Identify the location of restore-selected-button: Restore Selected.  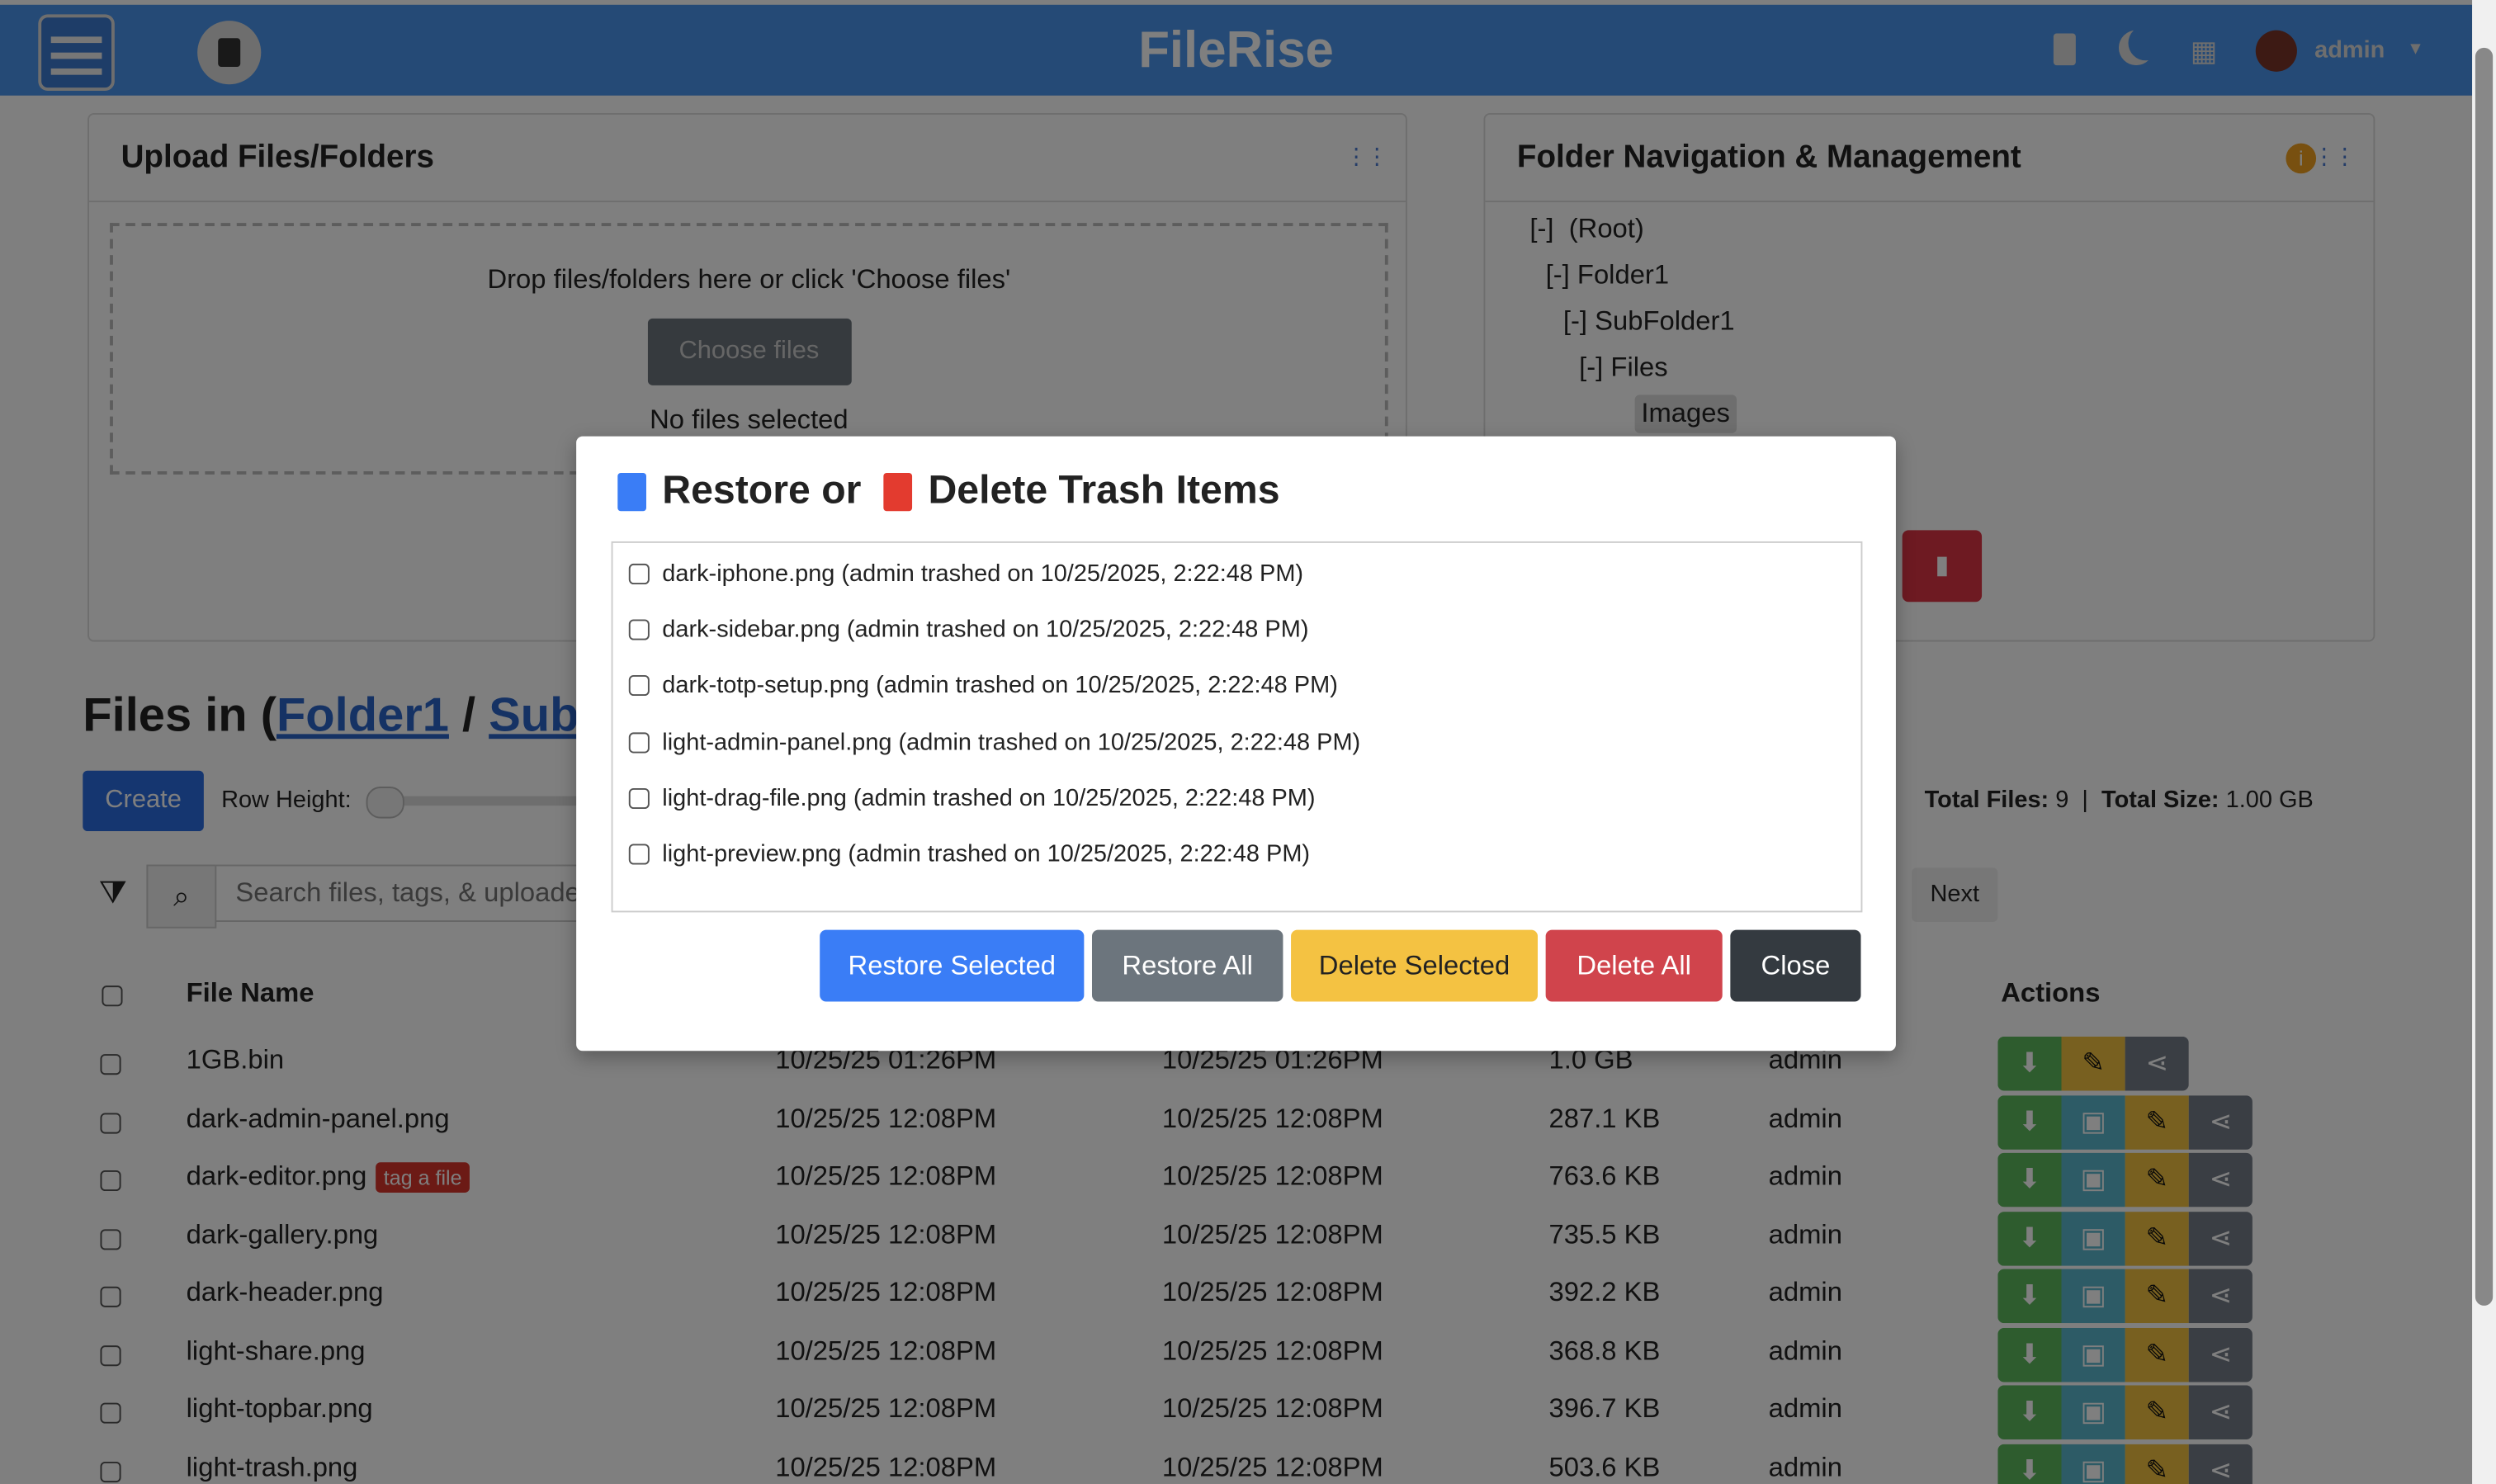
(952, 965).